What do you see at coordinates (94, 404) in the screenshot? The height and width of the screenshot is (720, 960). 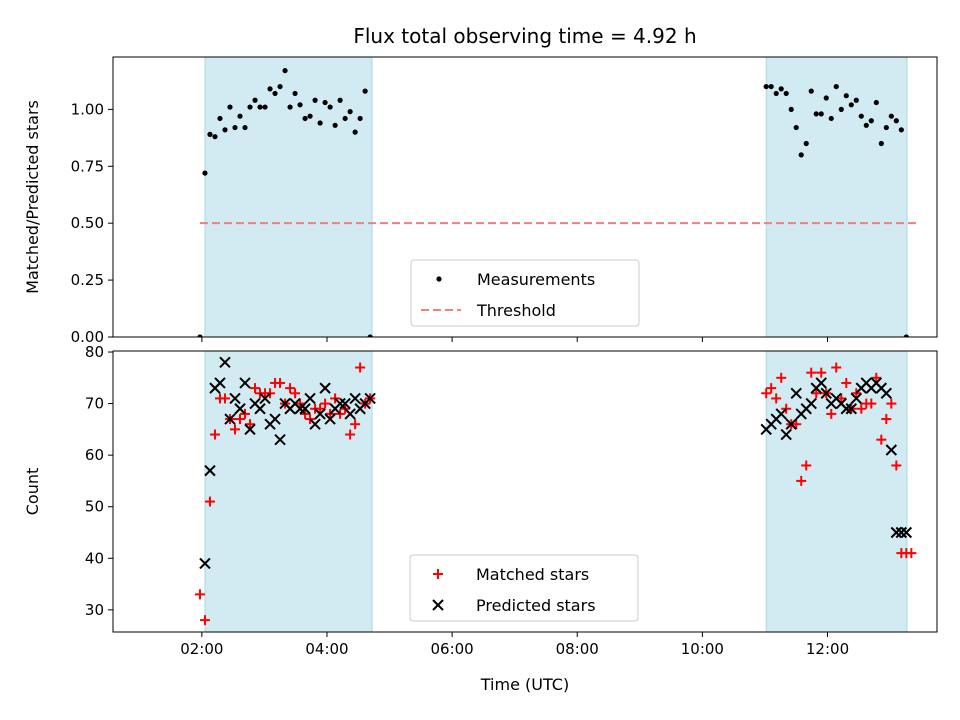 I see `y-tick-label: 70` at bounding box center [94, 404].